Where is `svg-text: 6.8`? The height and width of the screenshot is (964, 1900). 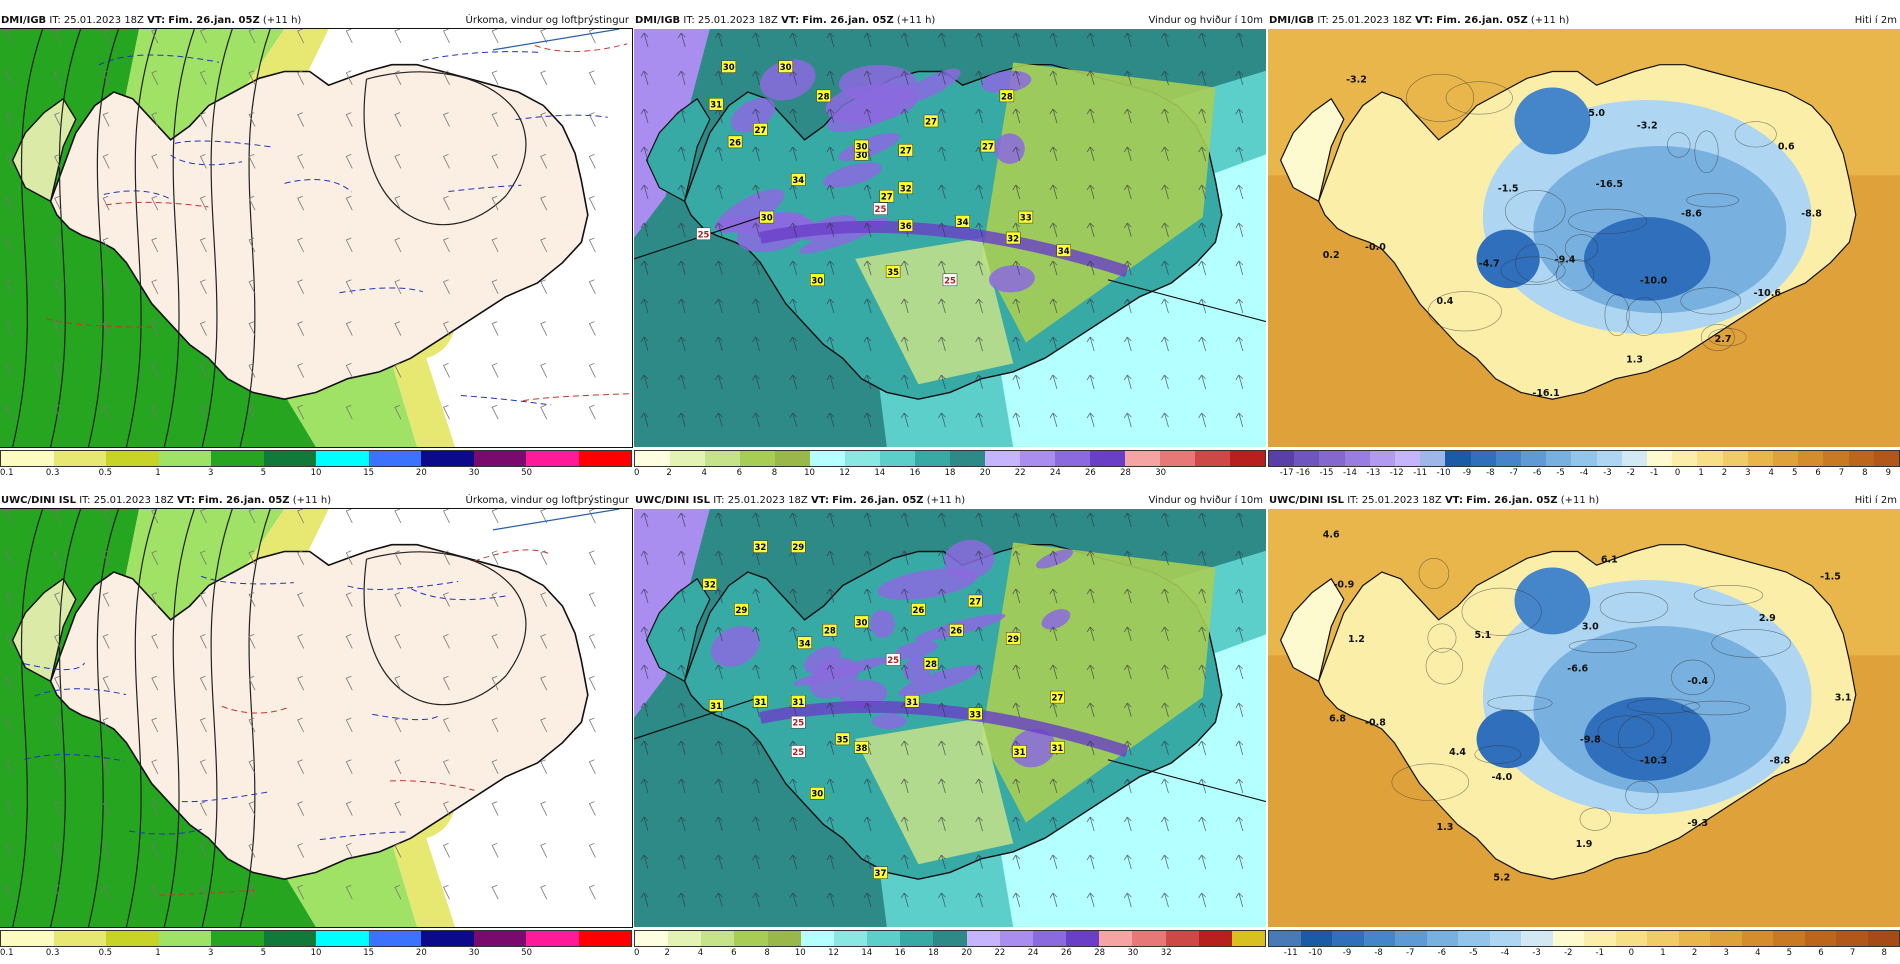
svg-text: 6.8 is located at coordinates (1337, 719).